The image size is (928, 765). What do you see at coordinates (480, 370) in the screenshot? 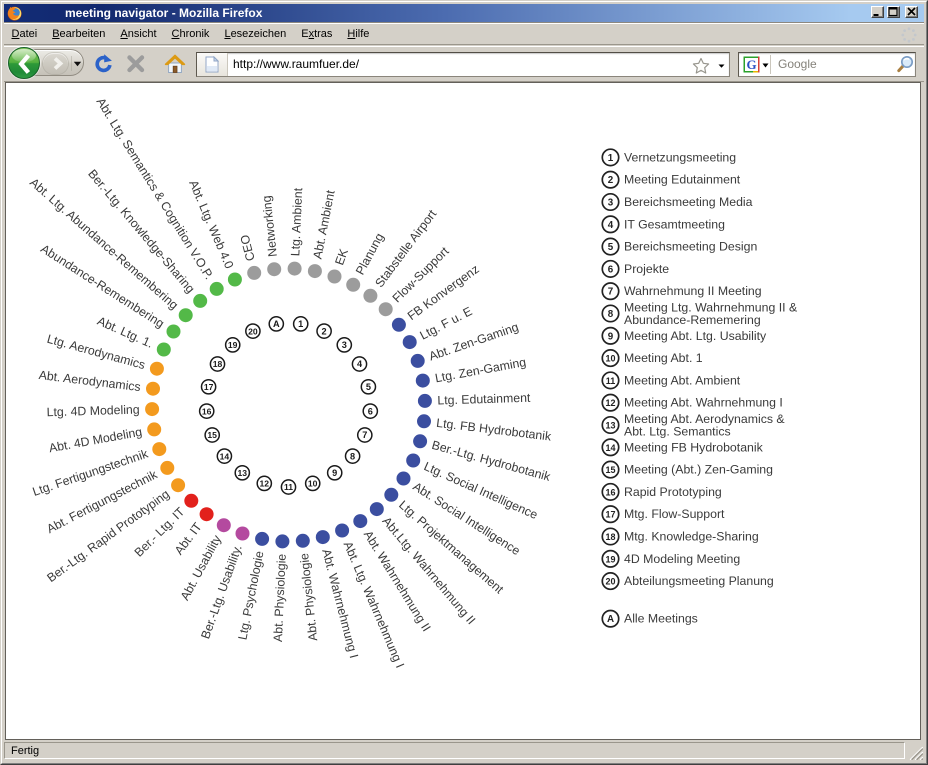
I see `svg-text: Ltg. Zen-Gaming` at bounding box center [480, 370].